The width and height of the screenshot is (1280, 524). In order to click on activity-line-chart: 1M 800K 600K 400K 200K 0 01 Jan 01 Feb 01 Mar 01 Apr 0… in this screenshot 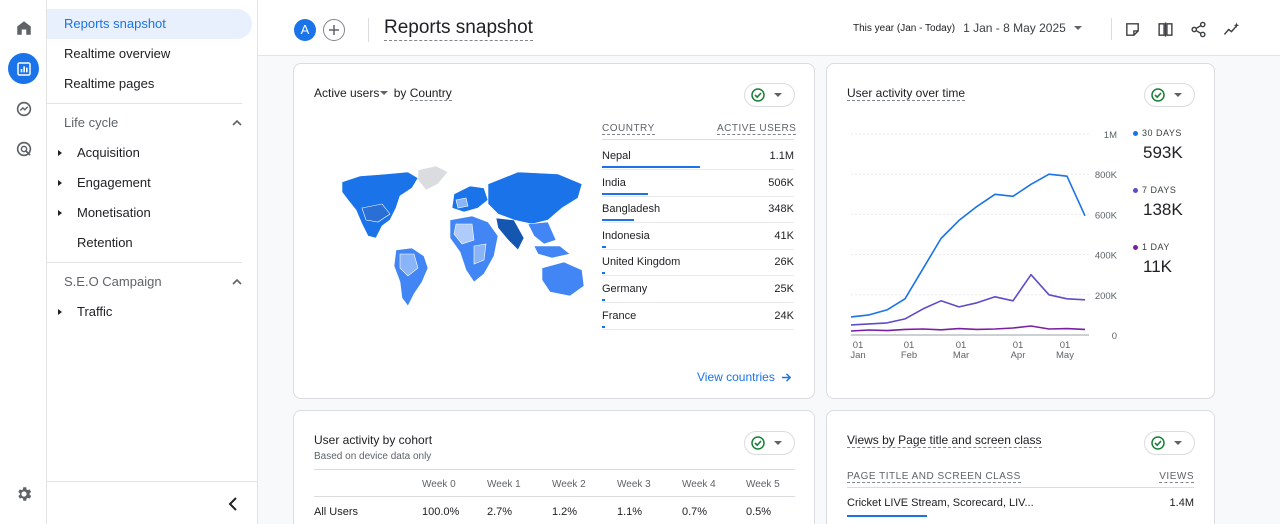, I will do `click(977, 240)`.